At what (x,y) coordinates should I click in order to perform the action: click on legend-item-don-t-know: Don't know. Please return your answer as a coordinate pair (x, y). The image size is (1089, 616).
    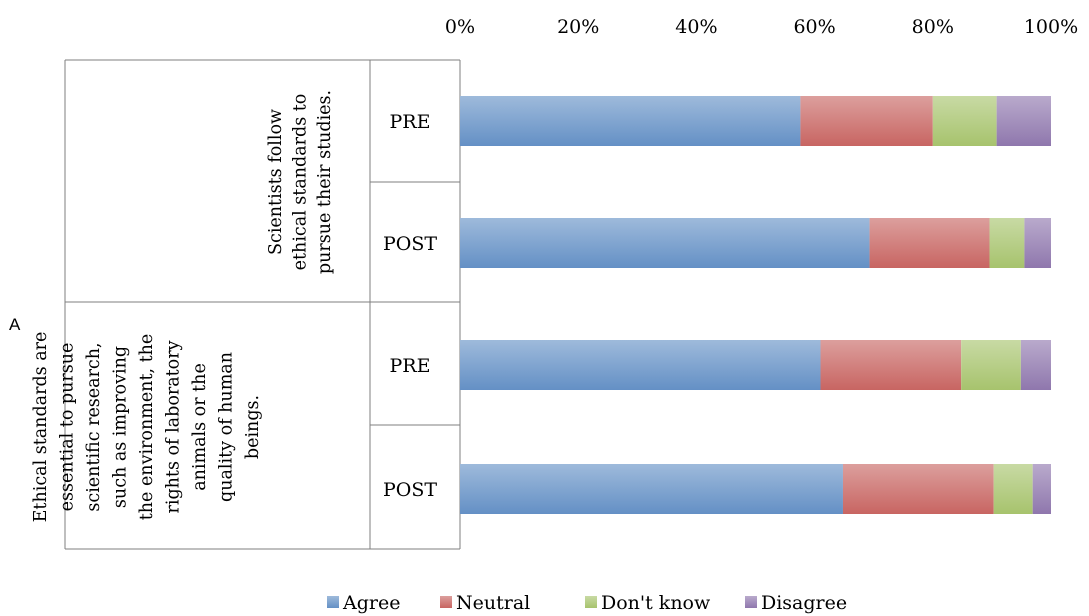
    Looking at the image, I should click on (648, 603).